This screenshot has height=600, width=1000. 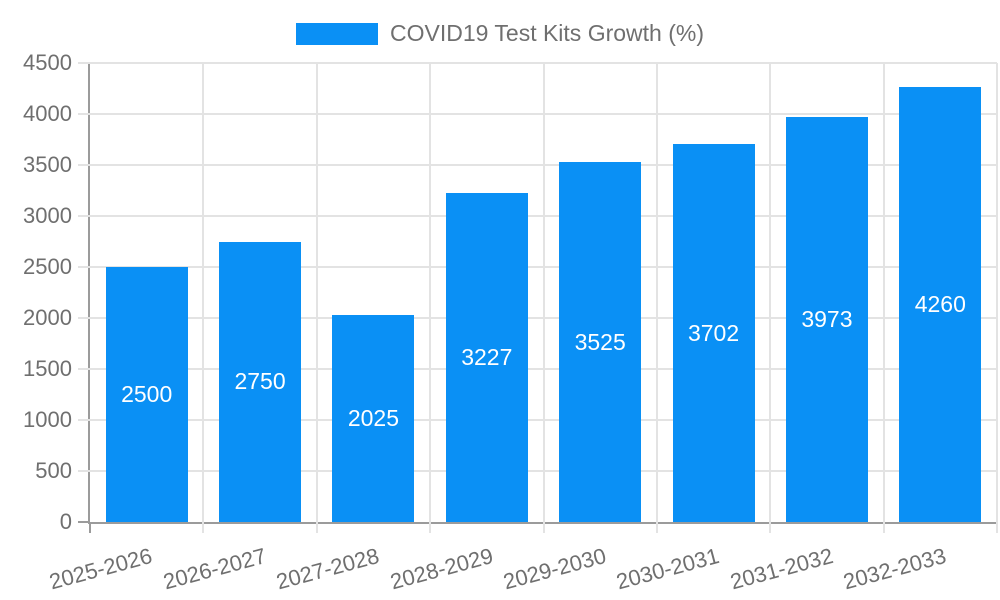 What do you see at coordinates (554, 569) in the screenshot?
I see `x-tick-label: 2029-2030` at bounding box center [554, 569].